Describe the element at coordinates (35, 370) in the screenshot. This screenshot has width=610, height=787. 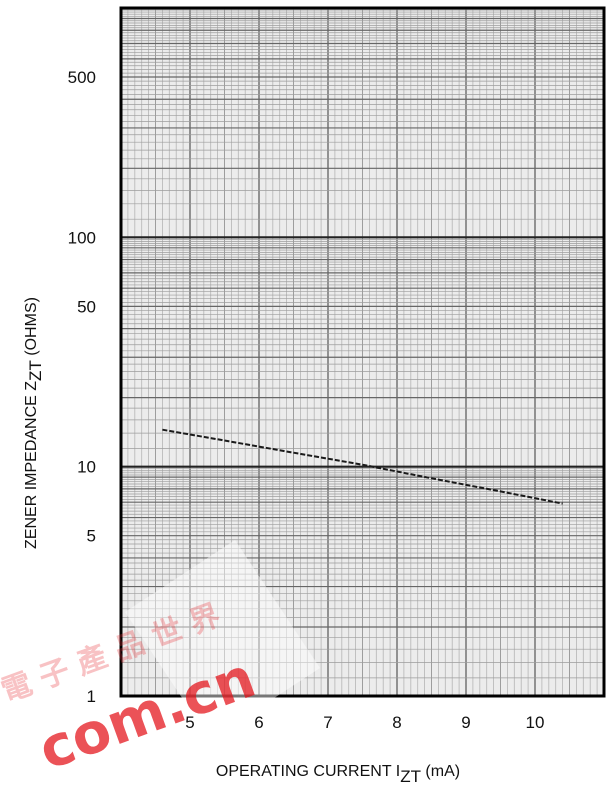
I see `y-axis-title-sub: ZT` at that location.